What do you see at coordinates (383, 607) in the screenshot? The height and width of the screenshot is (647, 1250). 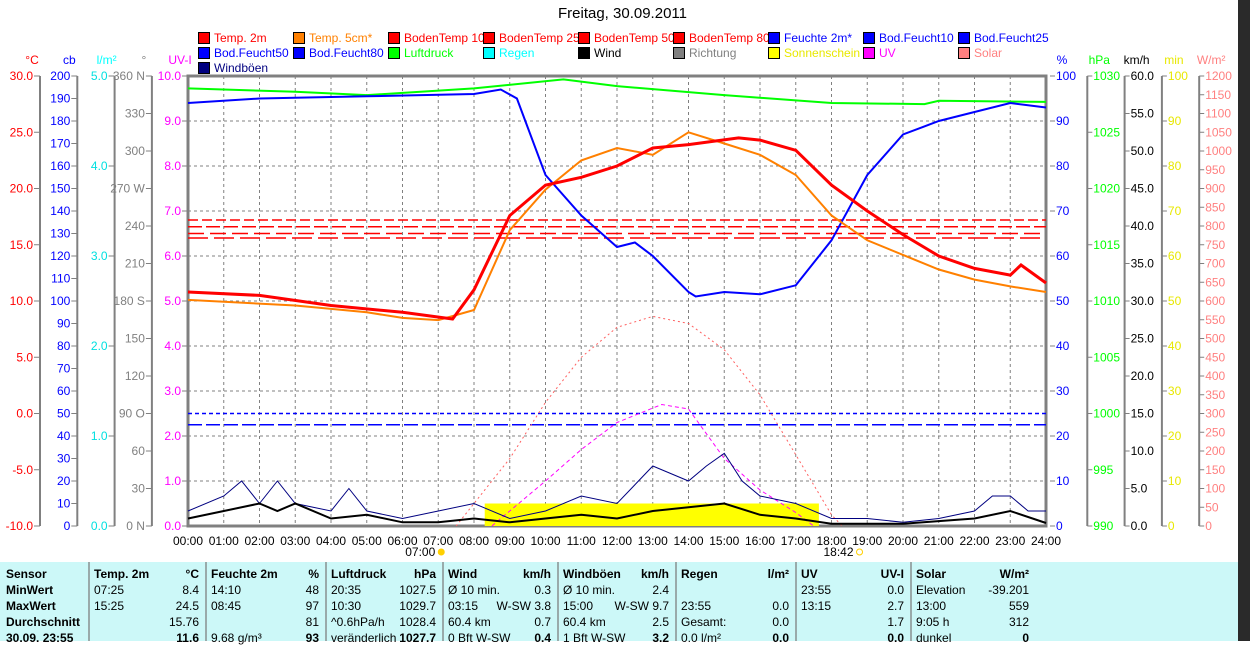 I see `table-row: 10:30 1029.7` at bounding box center [383, 607].